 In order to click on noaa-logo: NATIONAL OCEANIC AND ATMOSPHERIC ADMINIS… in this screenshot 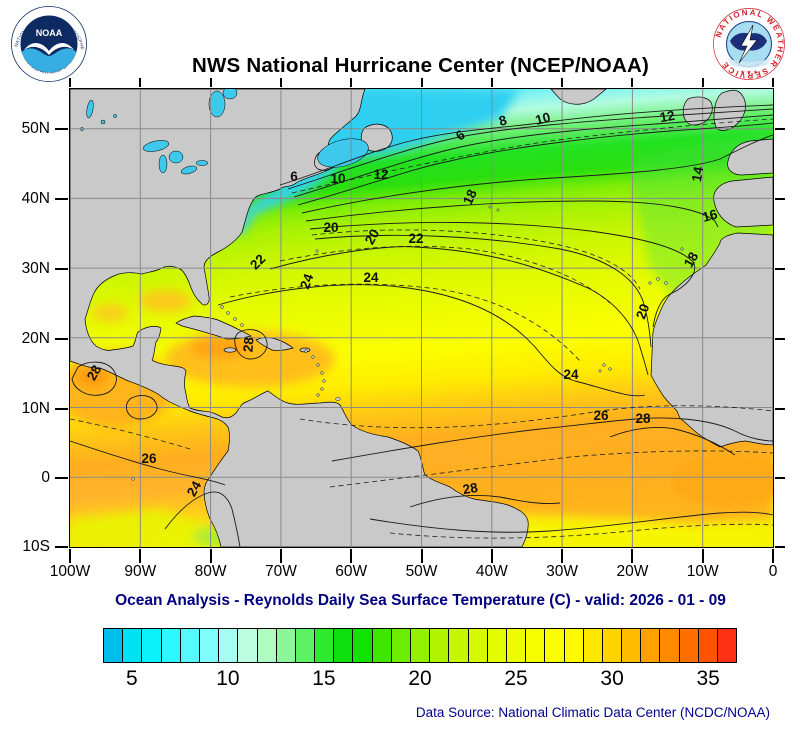, I will do `click(48, 43)`.